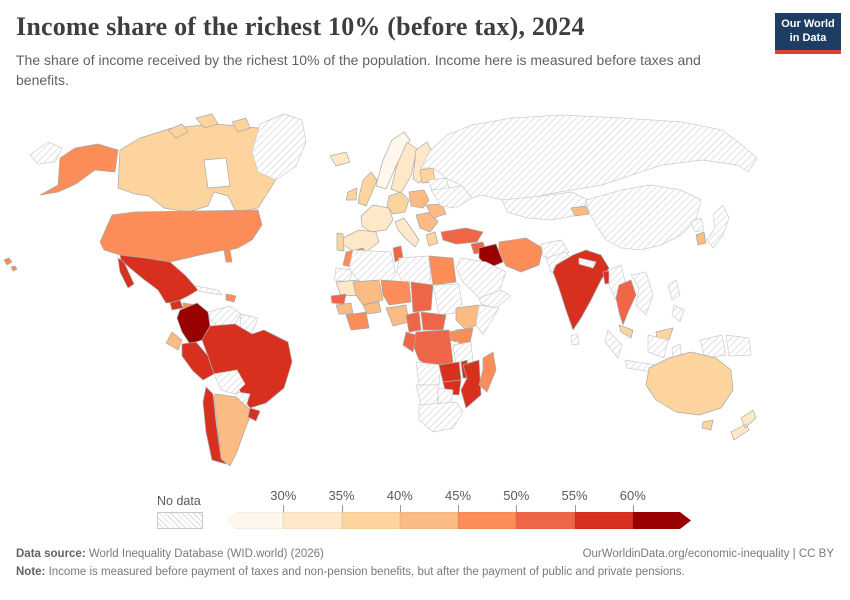  Describe the element at coordinates (743, 425) in the screenshot. I see `country-new-zealand` at that location.